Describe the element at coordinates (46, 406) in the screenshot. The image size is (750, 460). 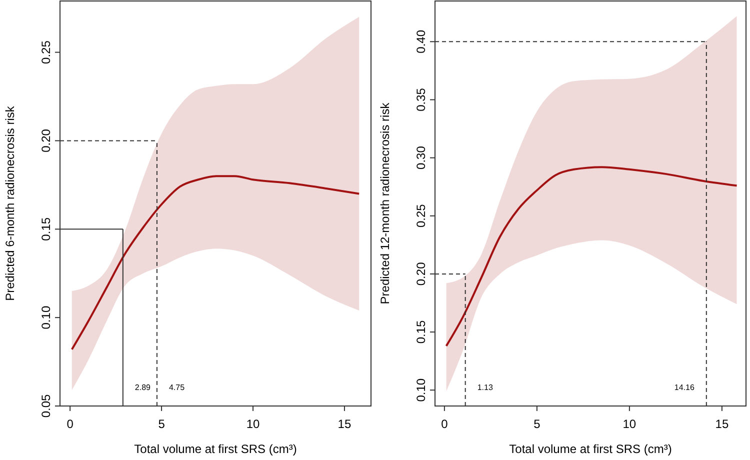
I see `y-tick-label: 0.05` at that location.